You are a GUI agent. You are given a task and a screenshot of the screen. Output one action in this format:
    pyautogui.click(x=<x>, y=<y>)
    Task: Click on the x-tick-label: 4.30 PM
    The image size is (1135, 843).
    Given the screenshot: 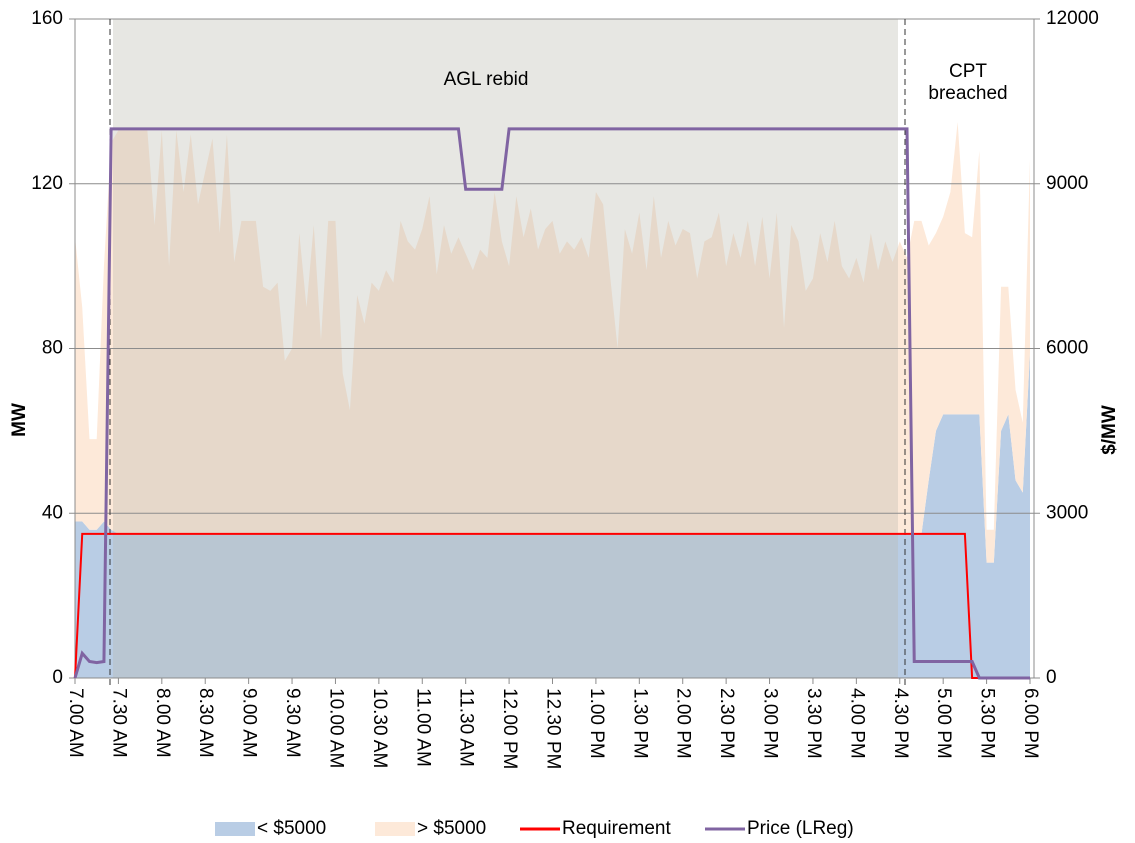 What is the action you would take?
    pyautogui.click(x=900, y=723)
    